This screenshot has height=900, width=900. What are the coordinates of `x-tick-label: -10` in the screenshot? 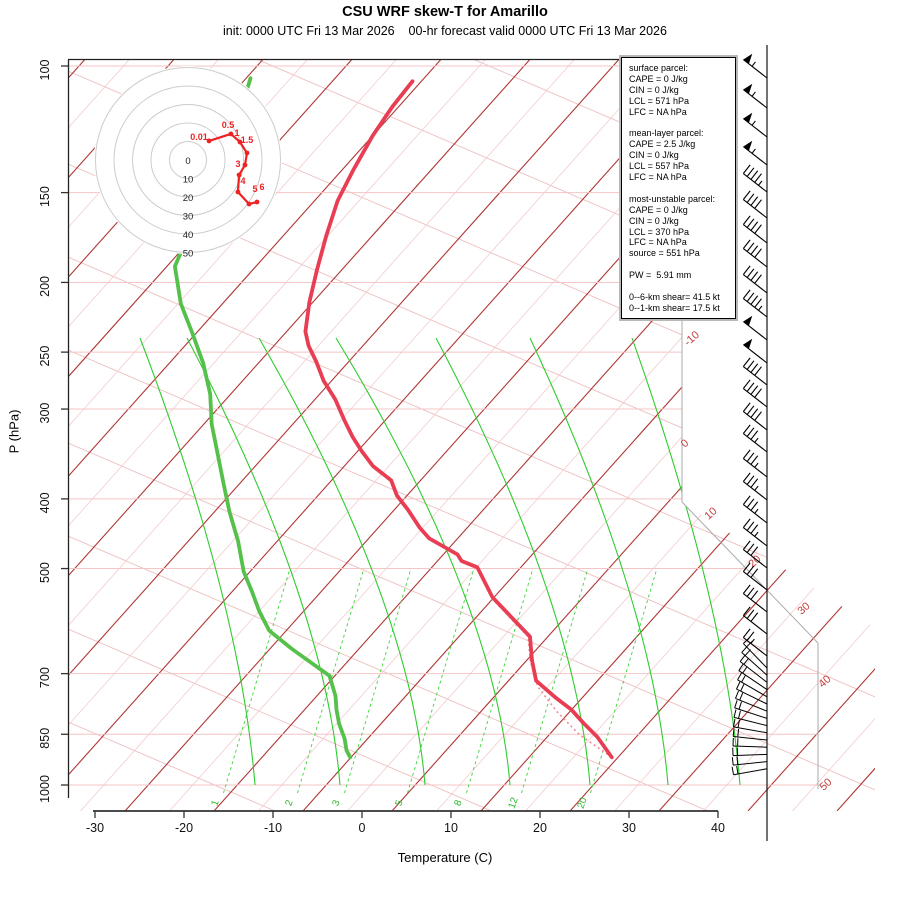 It's located at (273, 828).